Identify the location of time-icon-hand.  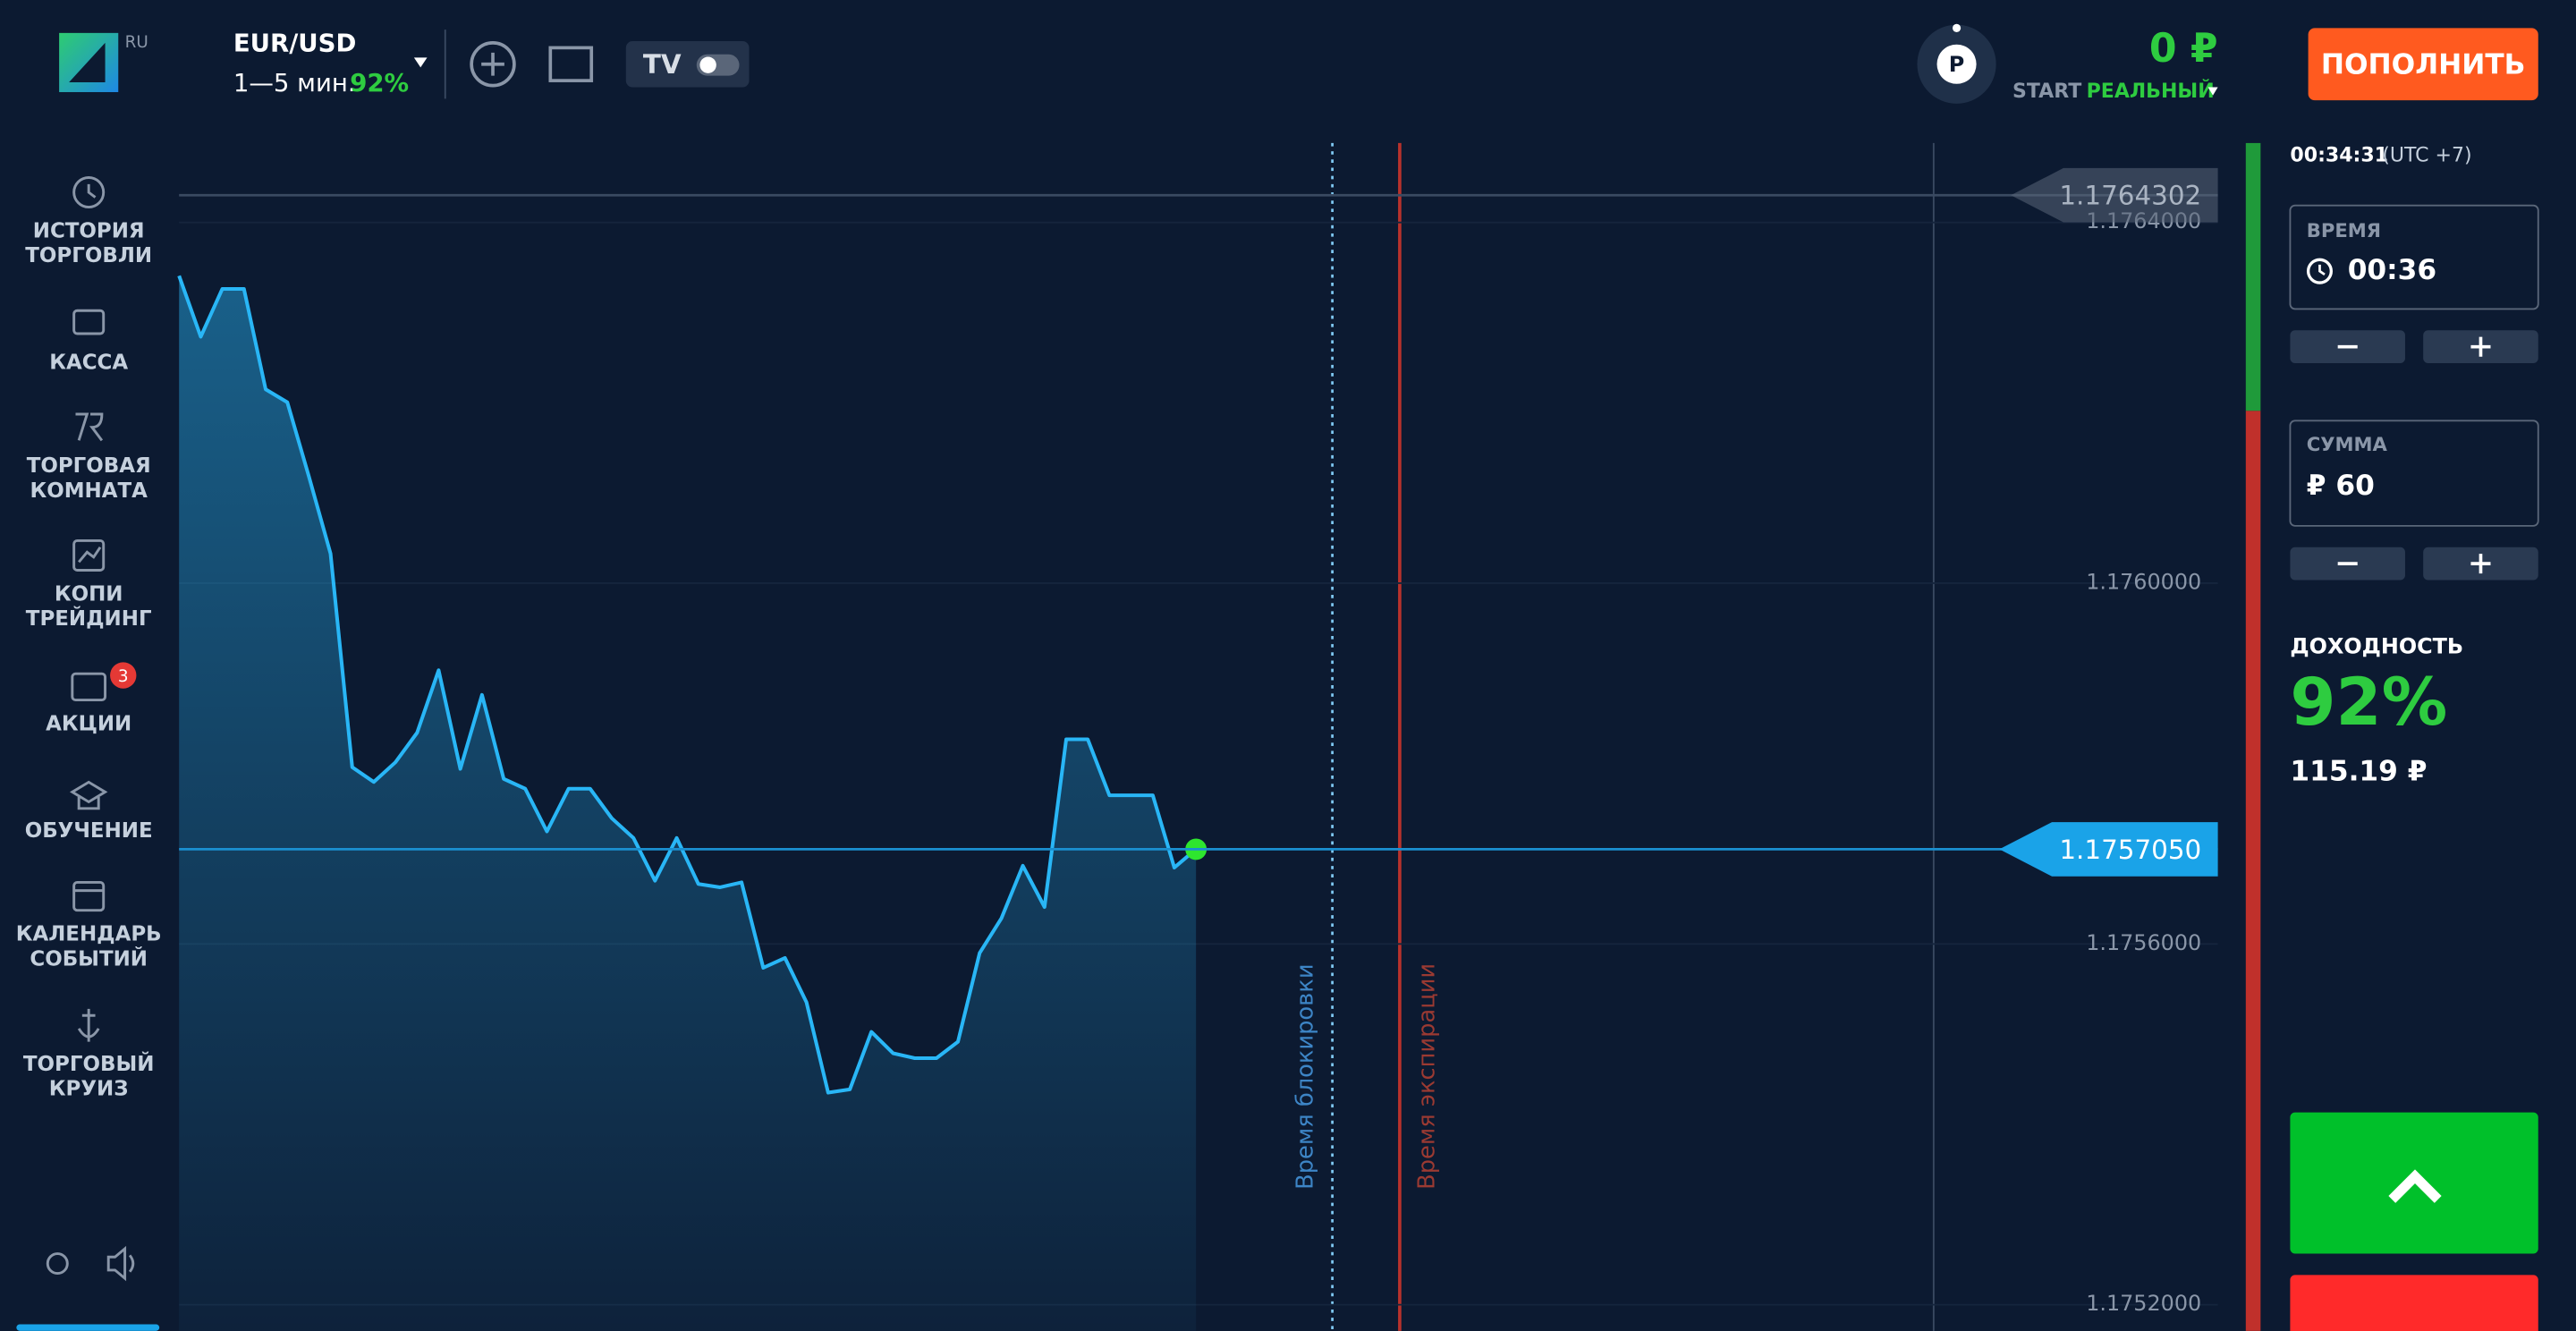
(2322, 270).